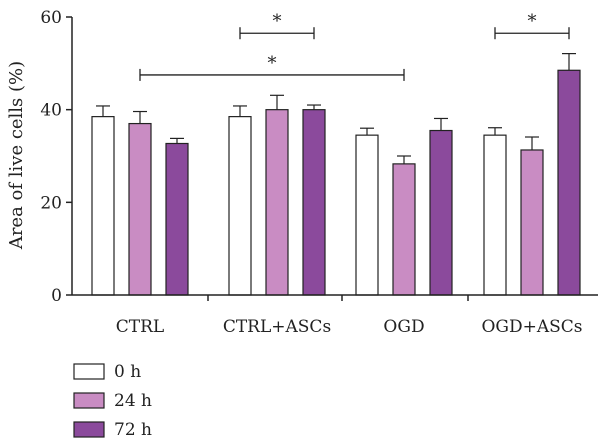 The image size is (600, 448). Describe the element at coordinates (112, 401) in the screenshot. I see `legend: 0 h 24 h 72 h` at that location.